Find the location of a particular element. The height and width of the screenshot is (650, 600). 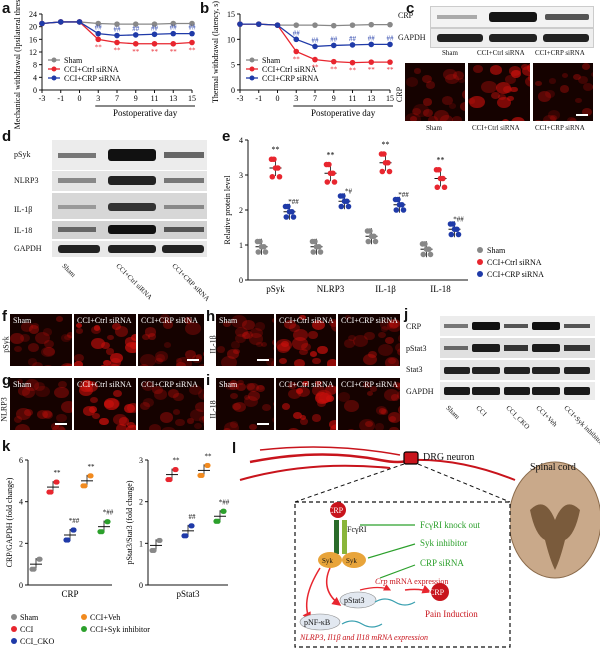

sig-annotation: ## is located at coordinates (297, 33).